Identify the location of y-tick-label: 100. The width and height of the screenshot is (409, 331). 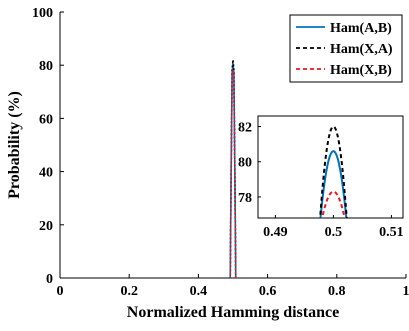
(42, 13).